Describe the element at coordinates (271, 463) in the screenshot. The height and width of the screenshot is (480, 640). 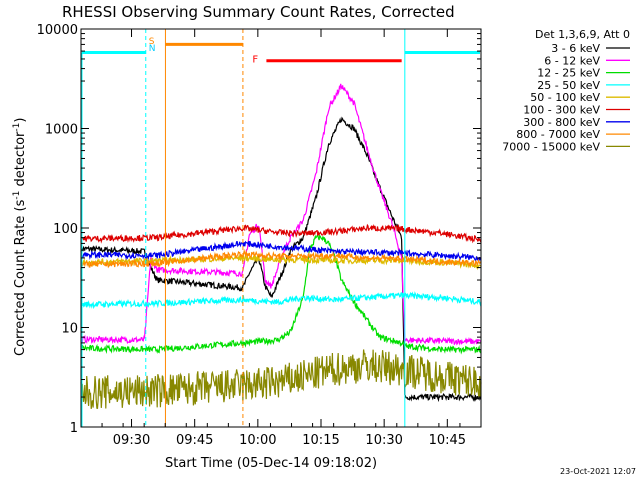
I see `x-axis-label: Start Time (05-Dec-14 09:18:02)` at that location.